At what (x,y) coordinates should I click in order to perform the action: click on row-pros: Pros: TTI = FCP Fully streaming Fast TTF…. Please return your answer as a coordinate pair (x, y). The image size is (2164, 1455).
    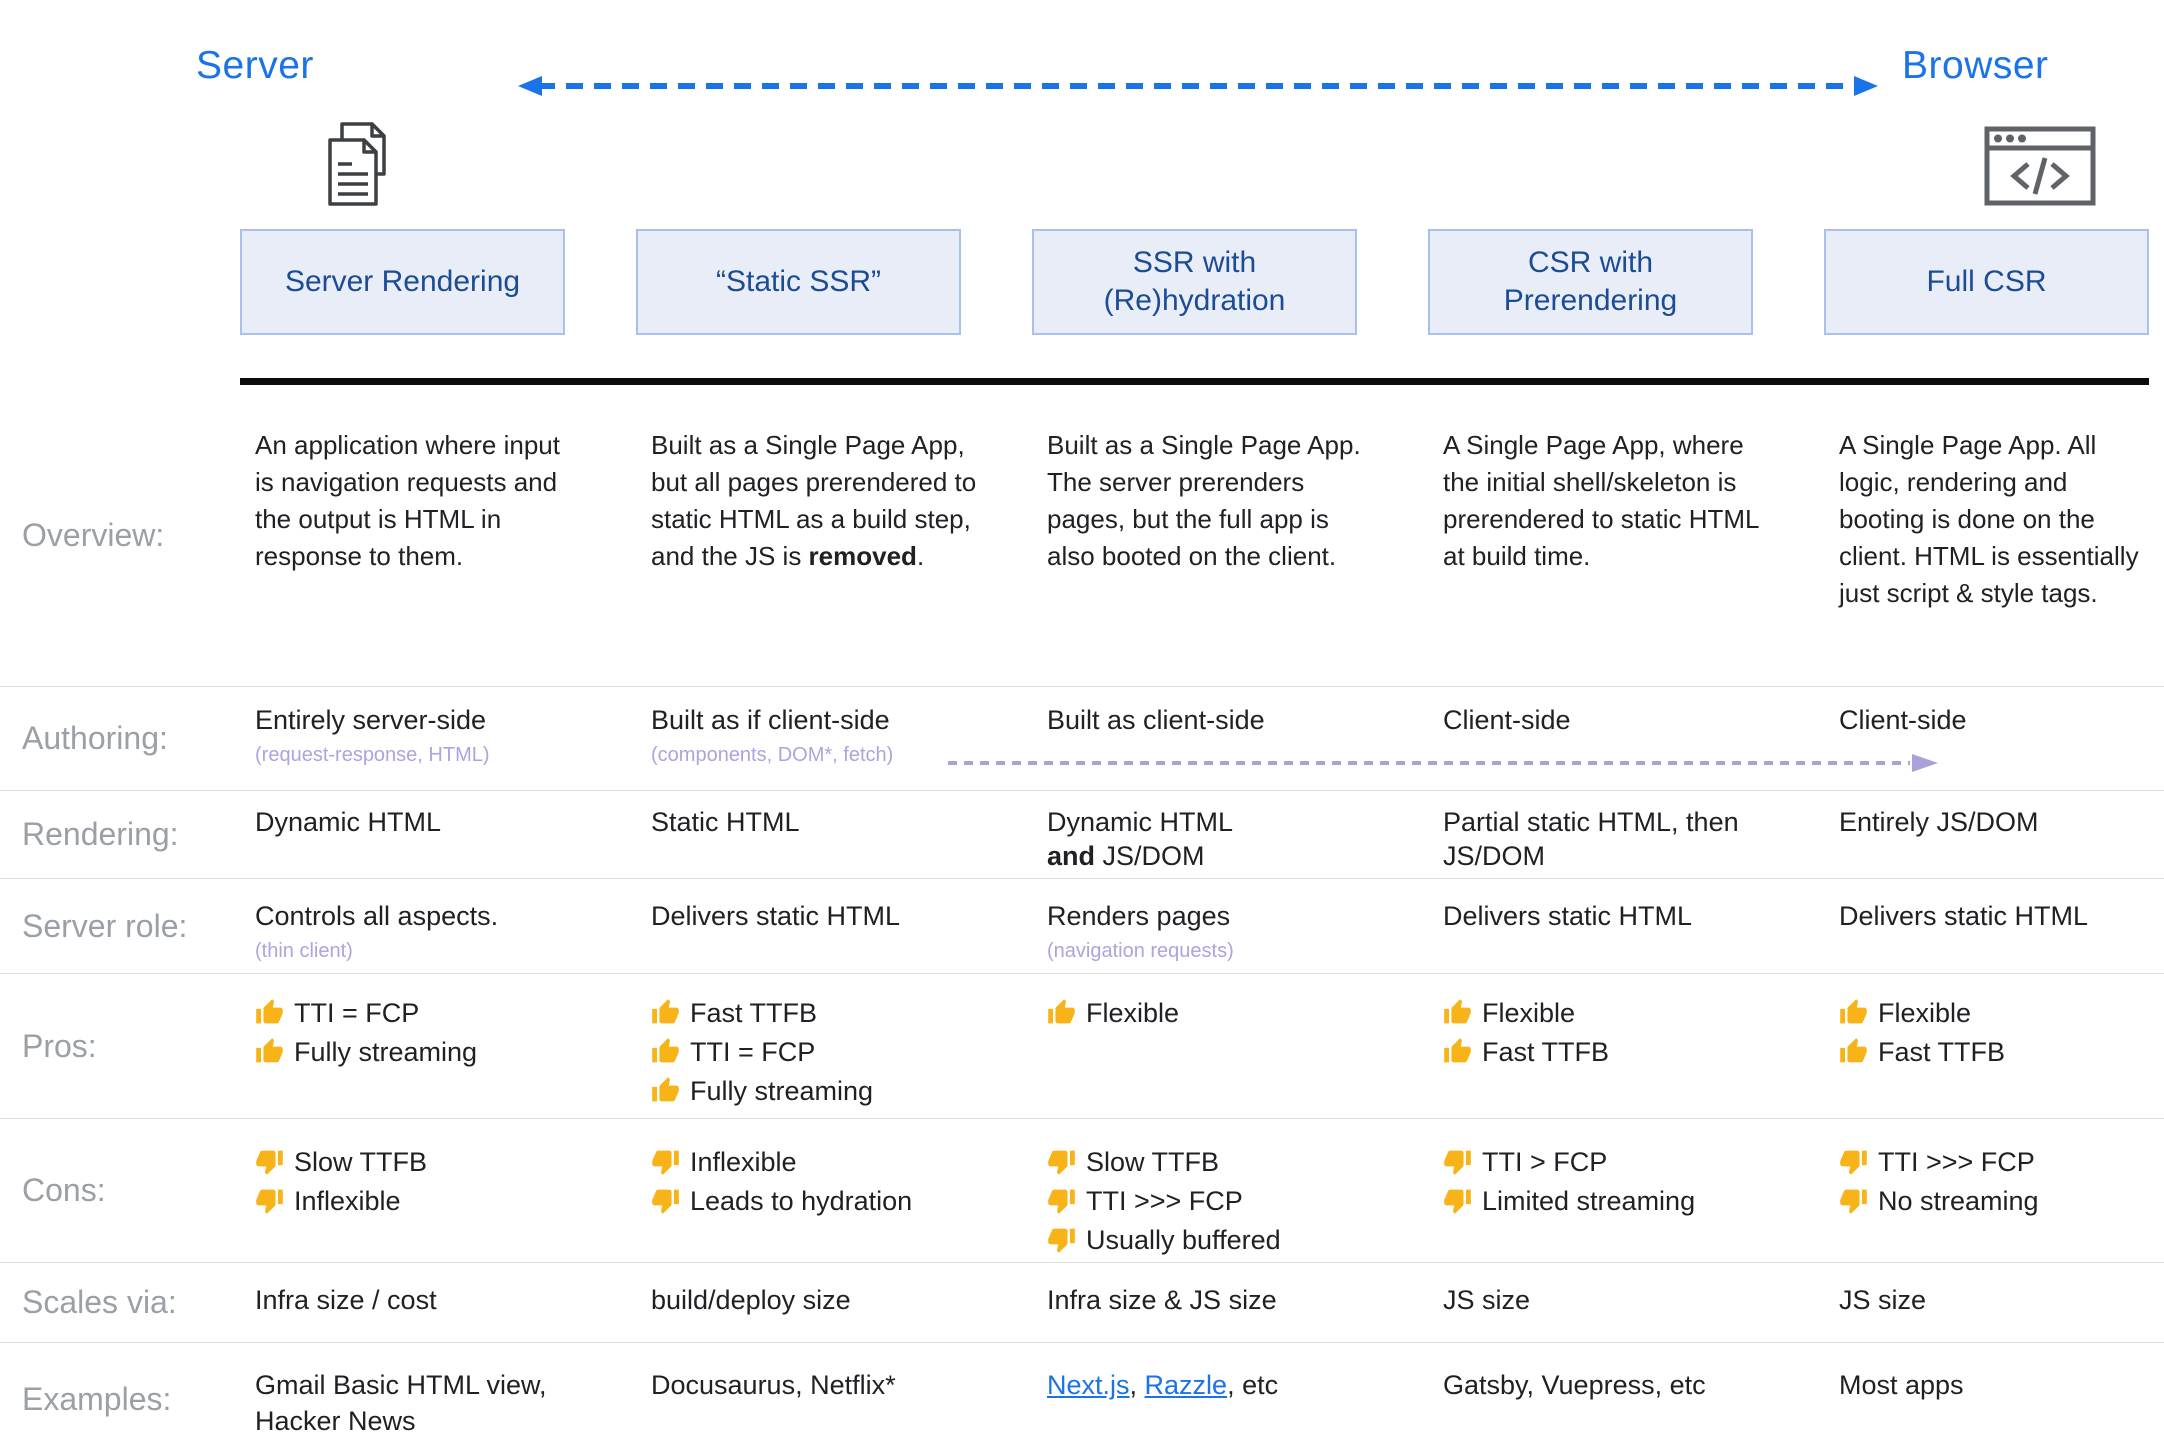
    Looking at the image, I should click on (1082, 1046).